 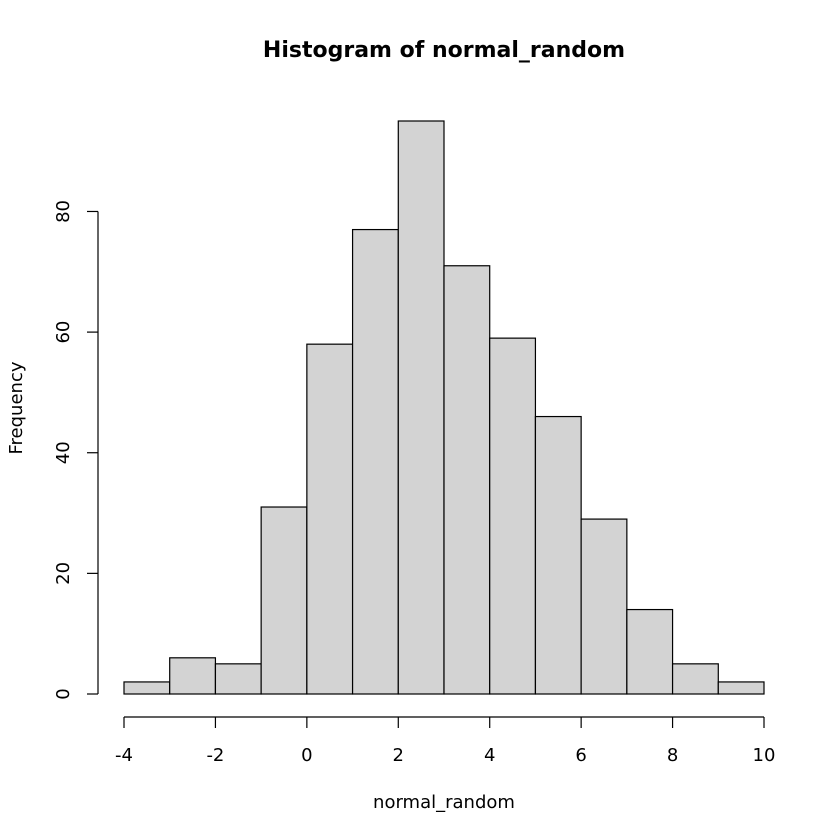 What do you see at coordinates (63, 332) in the screenshot?
I see `y-tick-label: 60` at bounding box center [63, 332].